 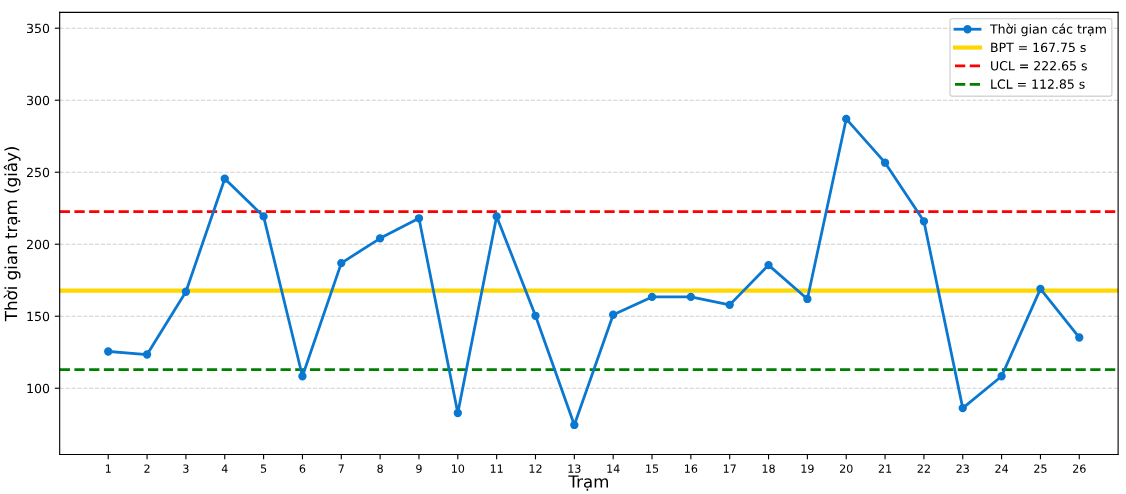 I want to click on legend-label: LCL = 112.85 s, so click(x=1038, y=84).